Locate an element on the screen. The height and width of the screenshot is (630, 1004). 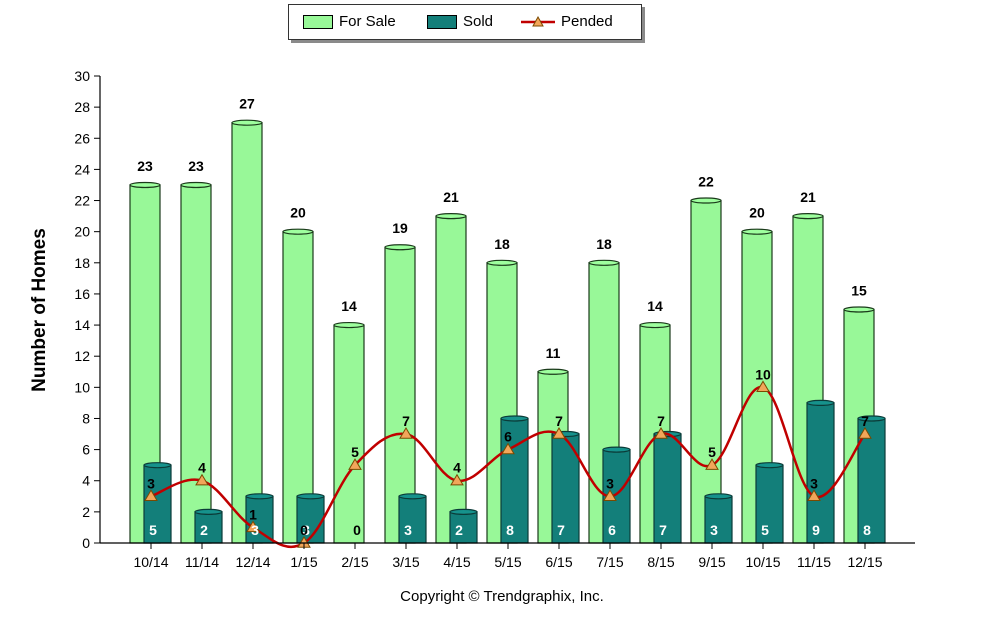
label-sold-12/14: 3 is located at coordinates (255, 530).